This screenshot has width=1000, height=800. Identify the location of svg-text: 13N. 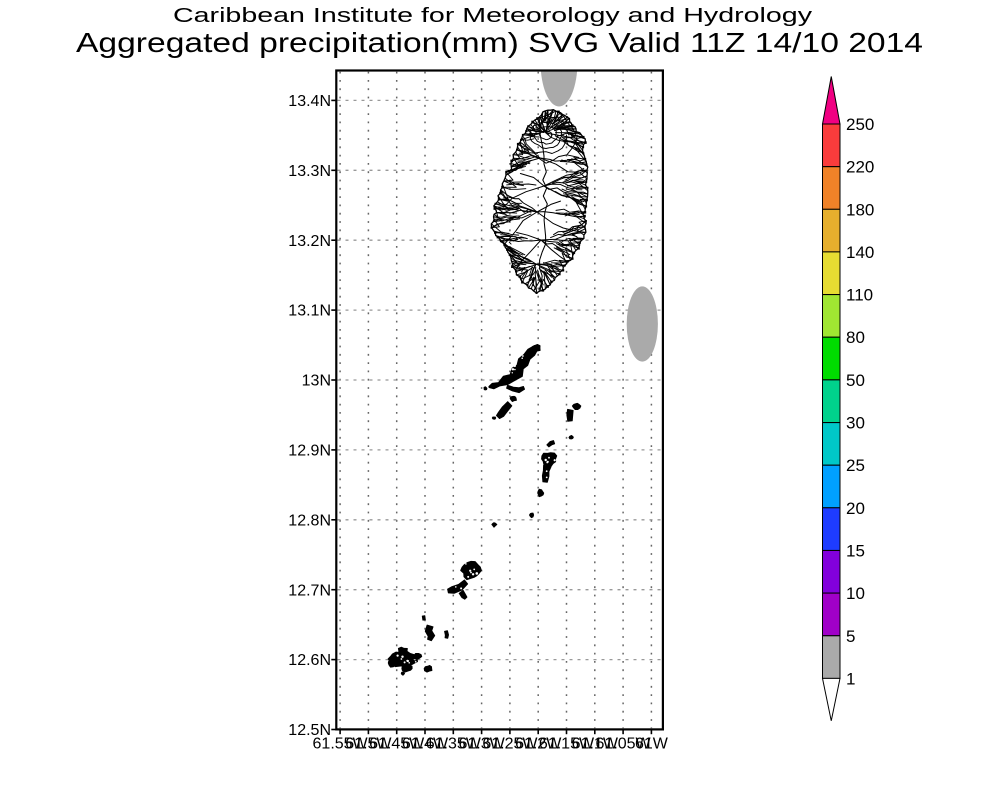
(316, 381).